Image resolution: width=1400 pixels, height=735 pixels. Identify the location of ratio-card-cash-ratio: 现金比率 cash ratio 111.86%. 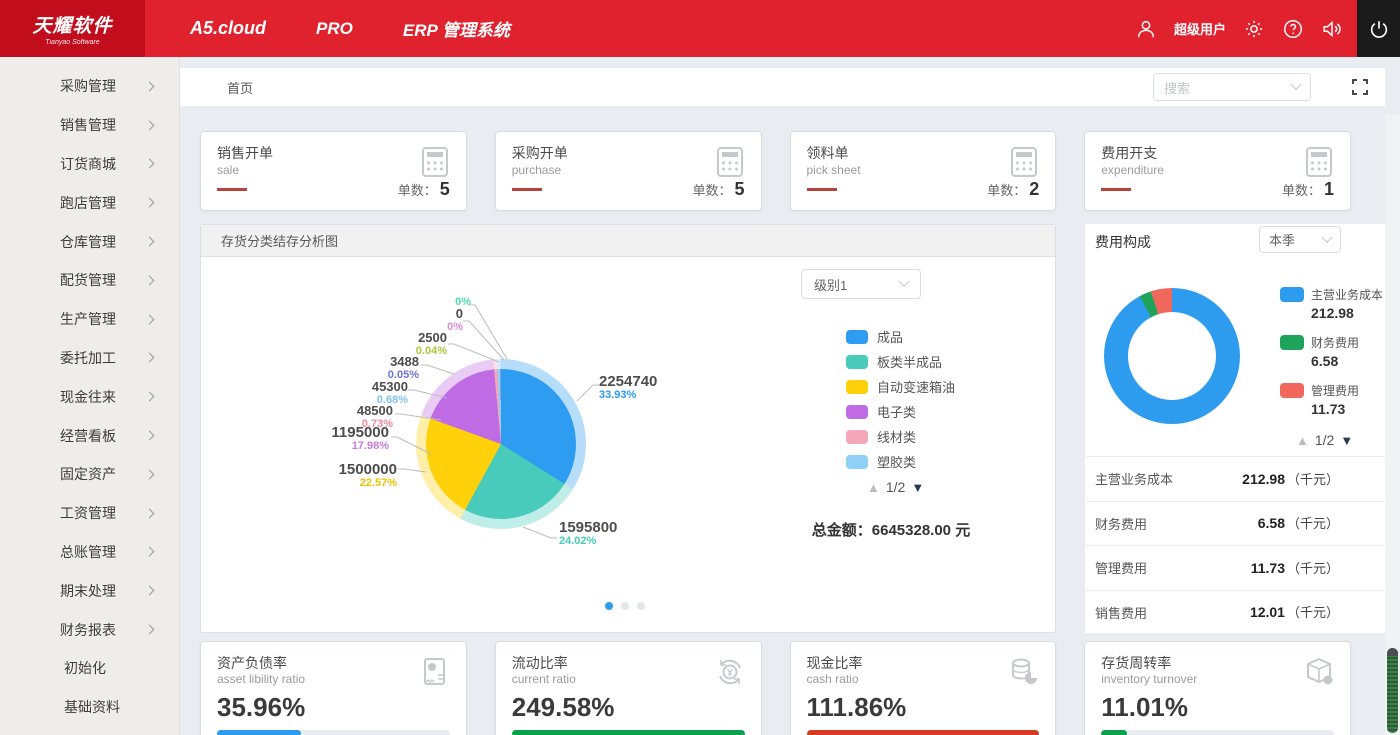
(923, 688).